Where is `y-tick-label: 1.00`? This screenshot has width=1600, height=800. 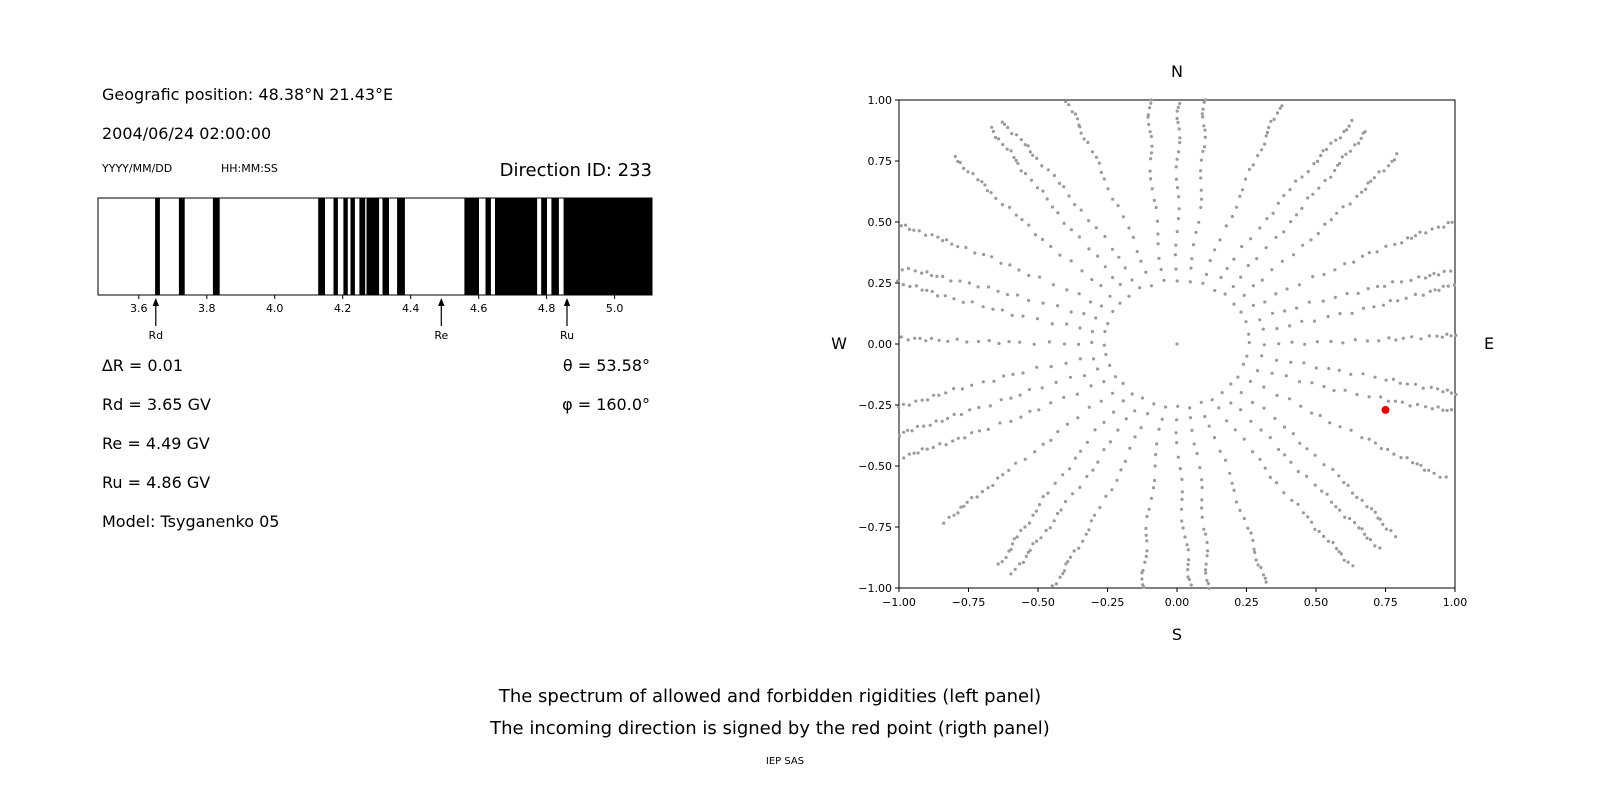
y-tick-label: 1.00 is located at coordinates (880, 100).